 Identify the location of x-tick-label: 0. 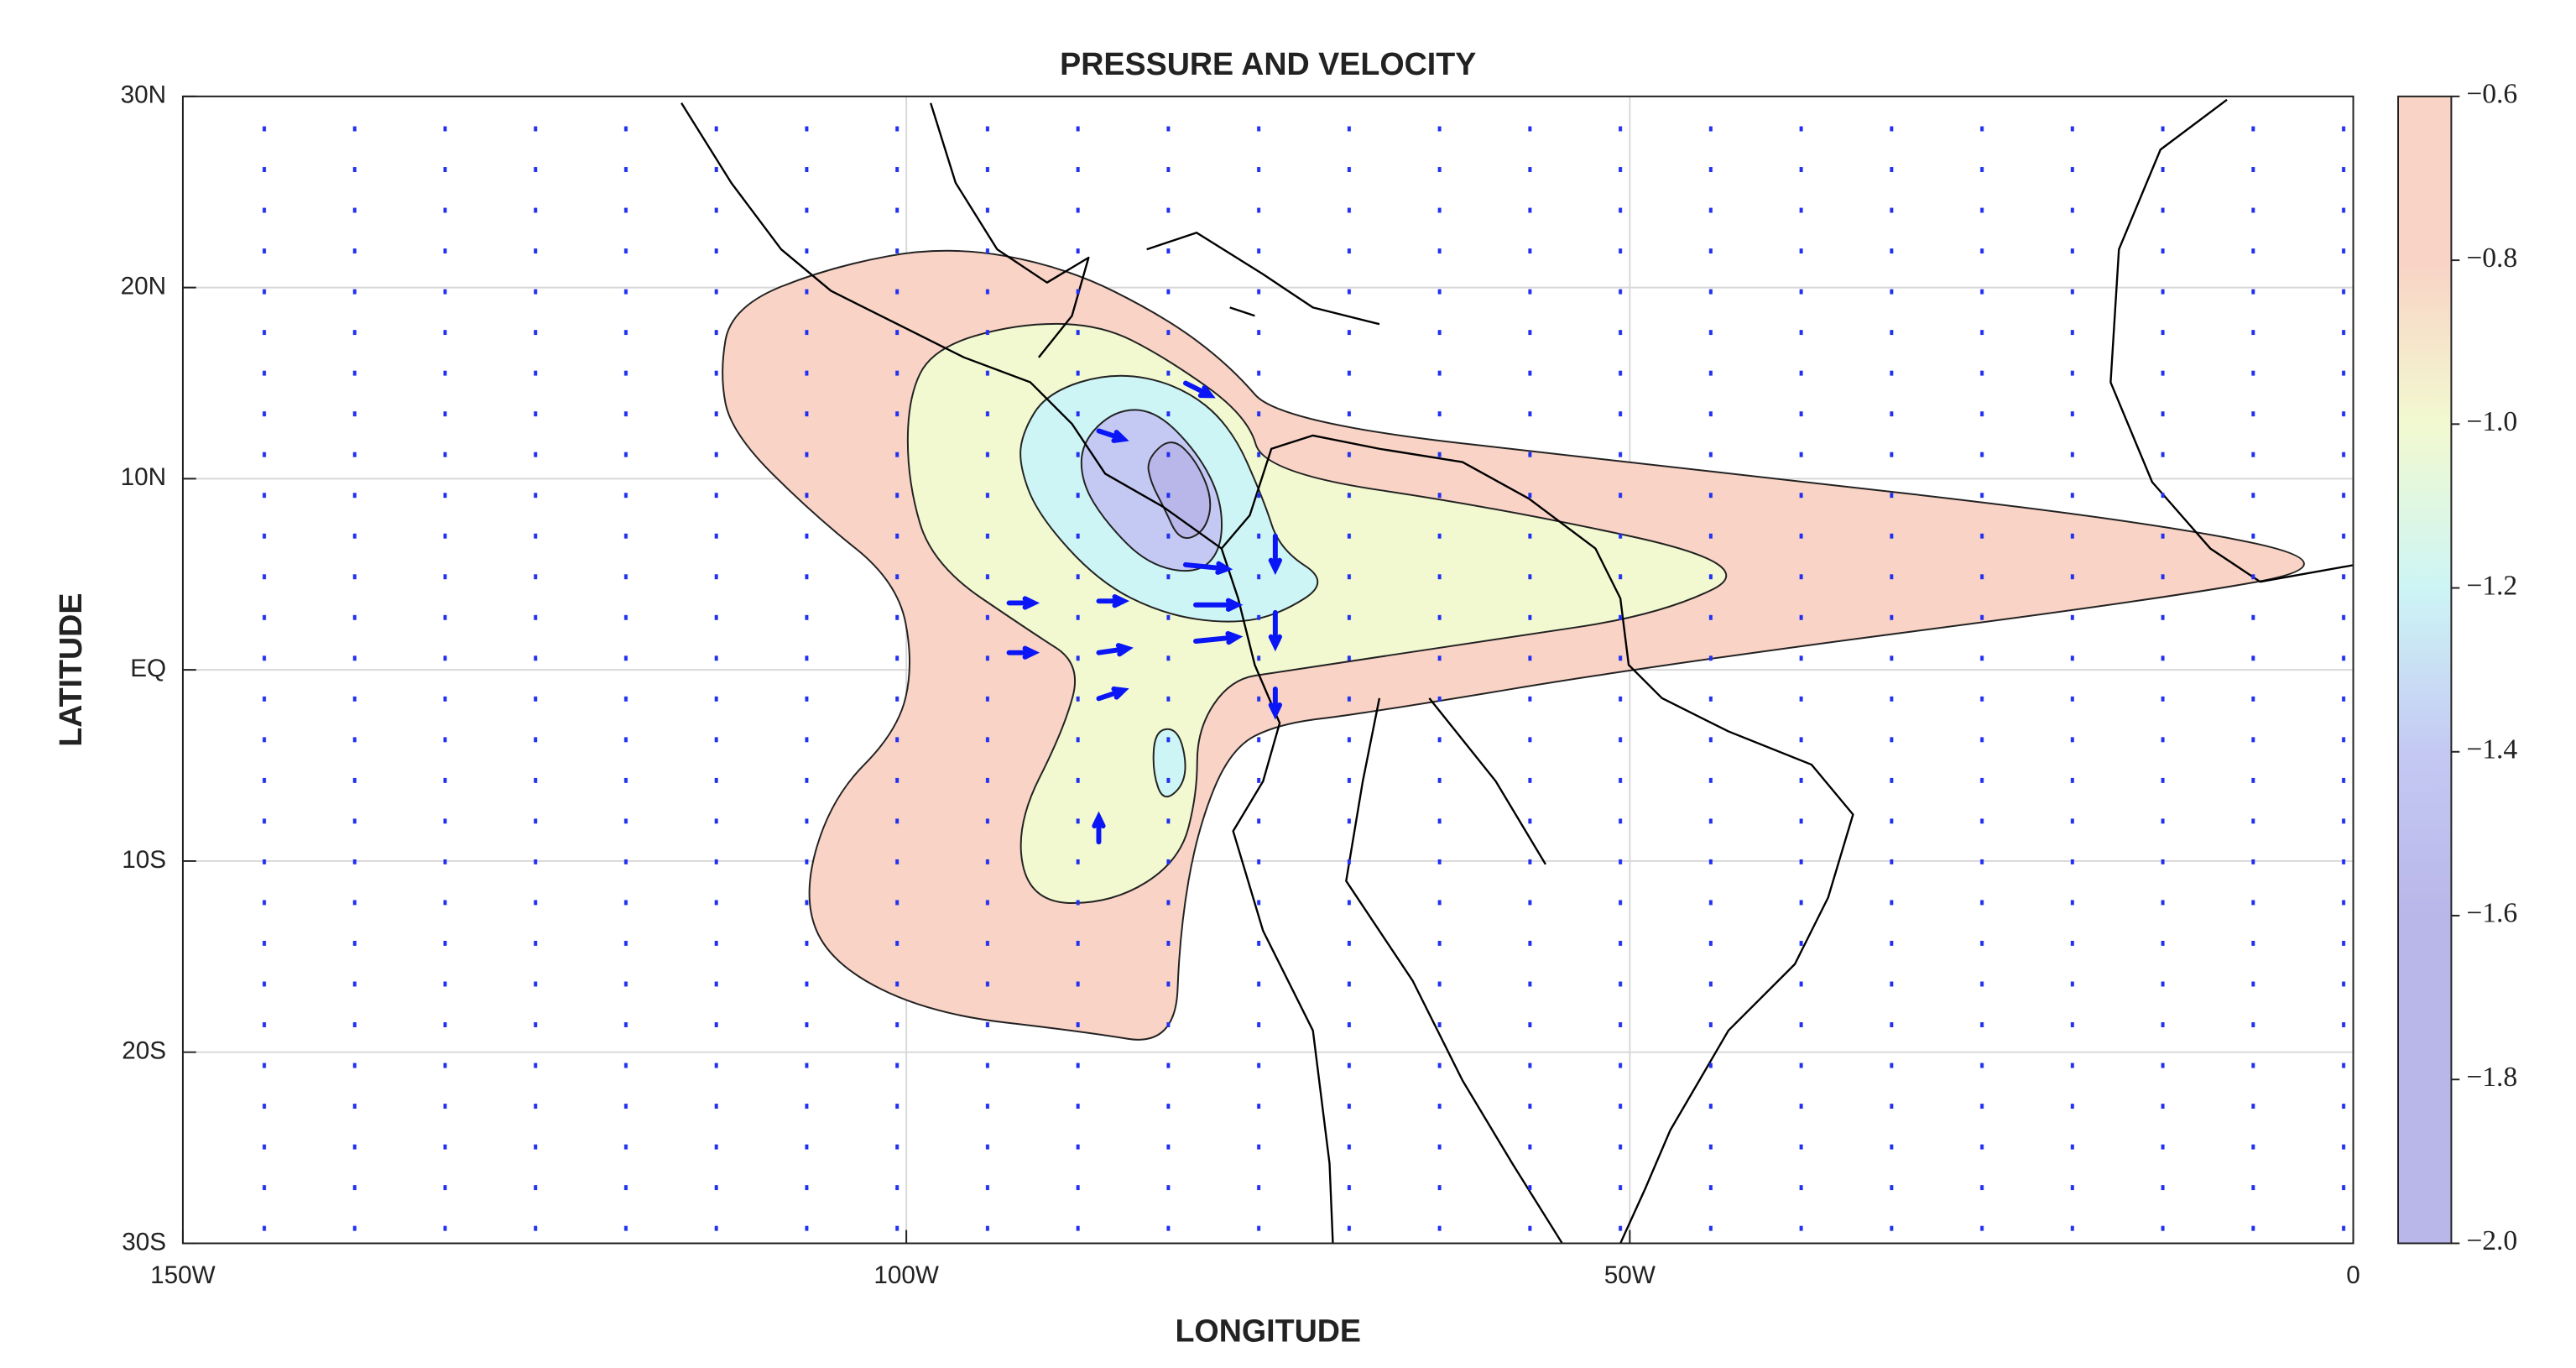
(2353, 1275).